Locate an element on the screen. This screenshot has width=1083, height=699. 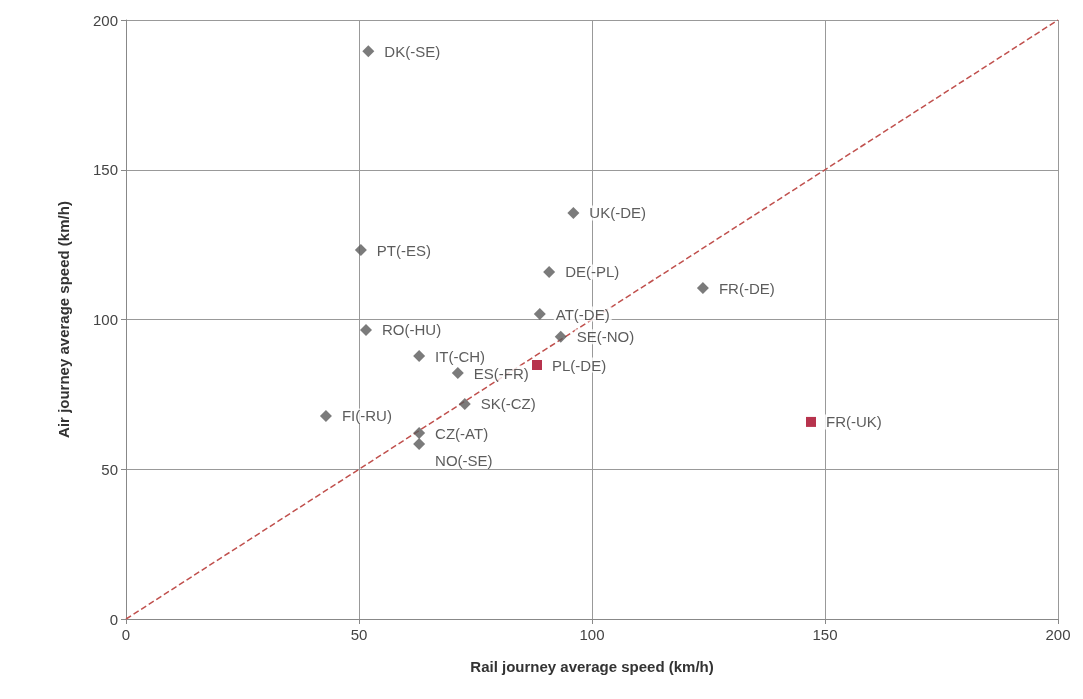
data-label: UK(-DE) is located at coordinates (618, 213).